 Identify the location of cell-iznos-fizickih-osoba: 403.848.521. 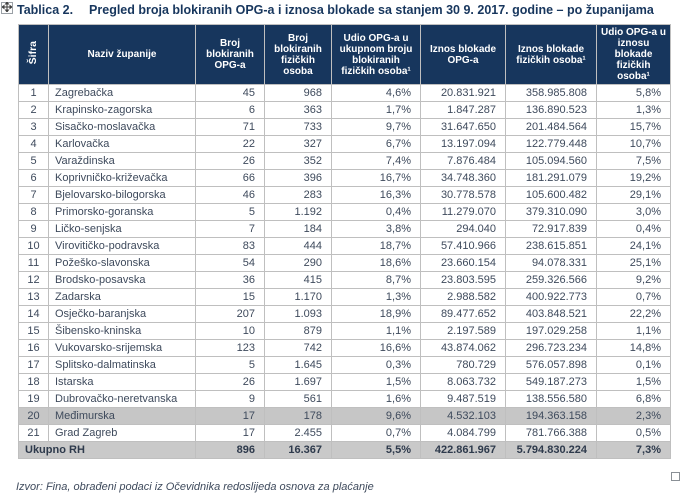
(551, 314).